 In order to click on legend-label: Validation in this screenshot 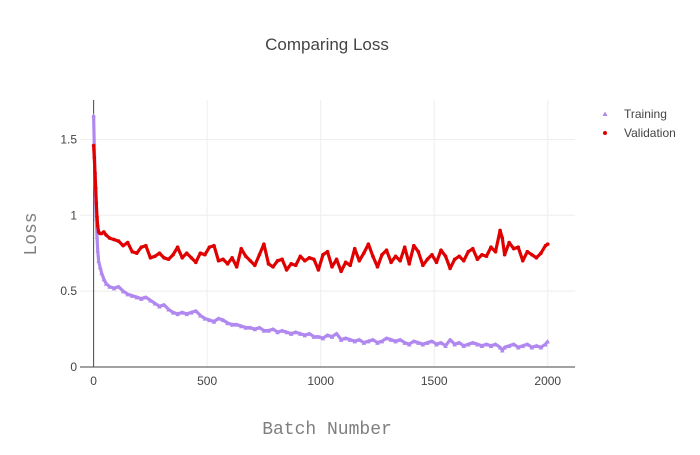, I will do `click(650, 133)`.